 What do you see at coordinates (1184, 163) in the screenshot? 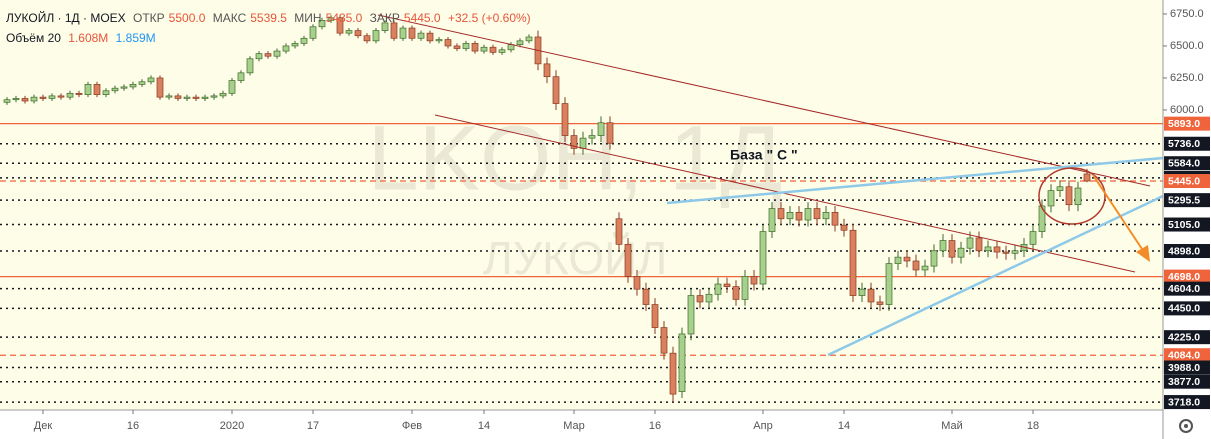
I see `level-label: 5584.0` at bounding box center [1184, 163].